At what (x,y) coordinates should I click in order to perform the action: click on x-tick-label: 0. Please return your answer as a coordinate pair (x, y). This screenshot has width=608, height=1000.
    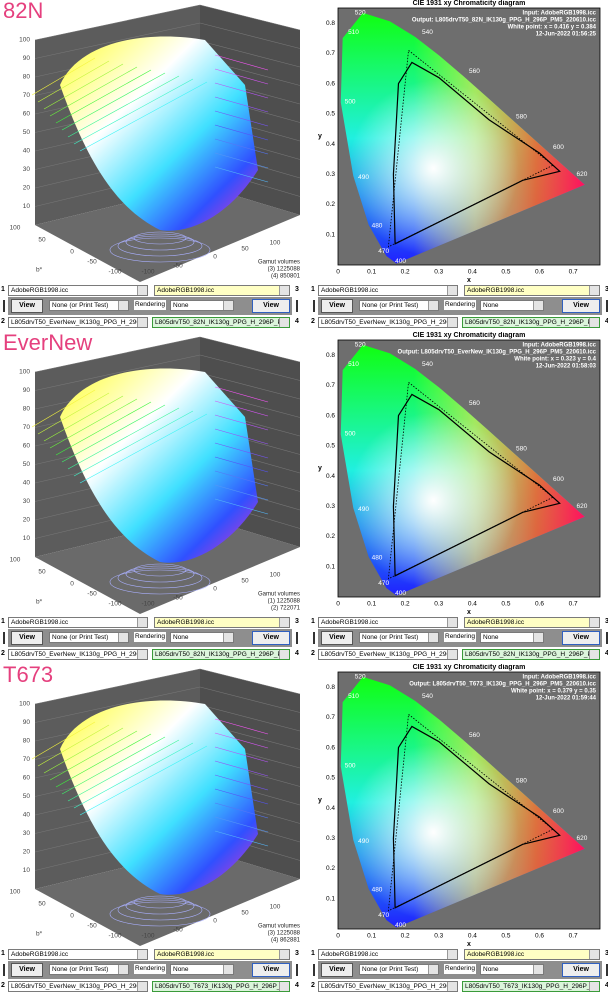
    Looking at the image, I should click on (338, 272).